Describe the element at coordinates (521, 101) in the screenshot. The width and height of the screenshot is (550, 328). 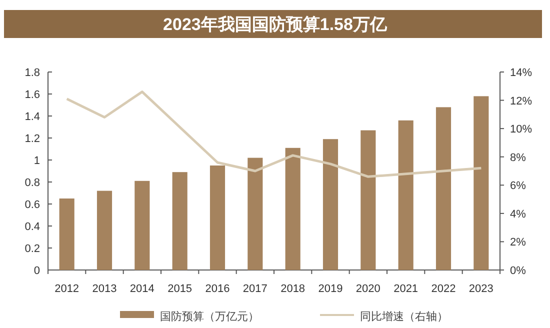
I see `y2-tick-label: 12%` at that location.